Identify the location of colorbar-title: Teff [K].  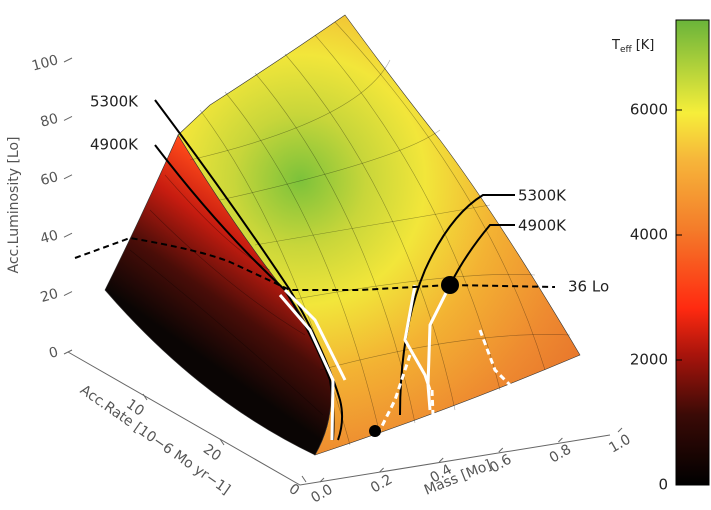
(632, 46).